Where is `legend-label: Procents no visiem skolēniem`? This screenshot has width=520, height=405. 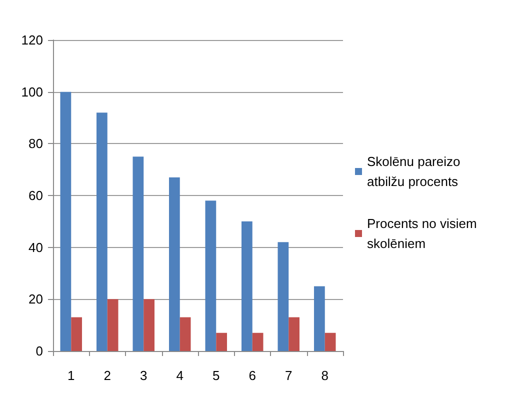 legend-label: Procents no visiem skolēniem is located at coordinates (423, 233).